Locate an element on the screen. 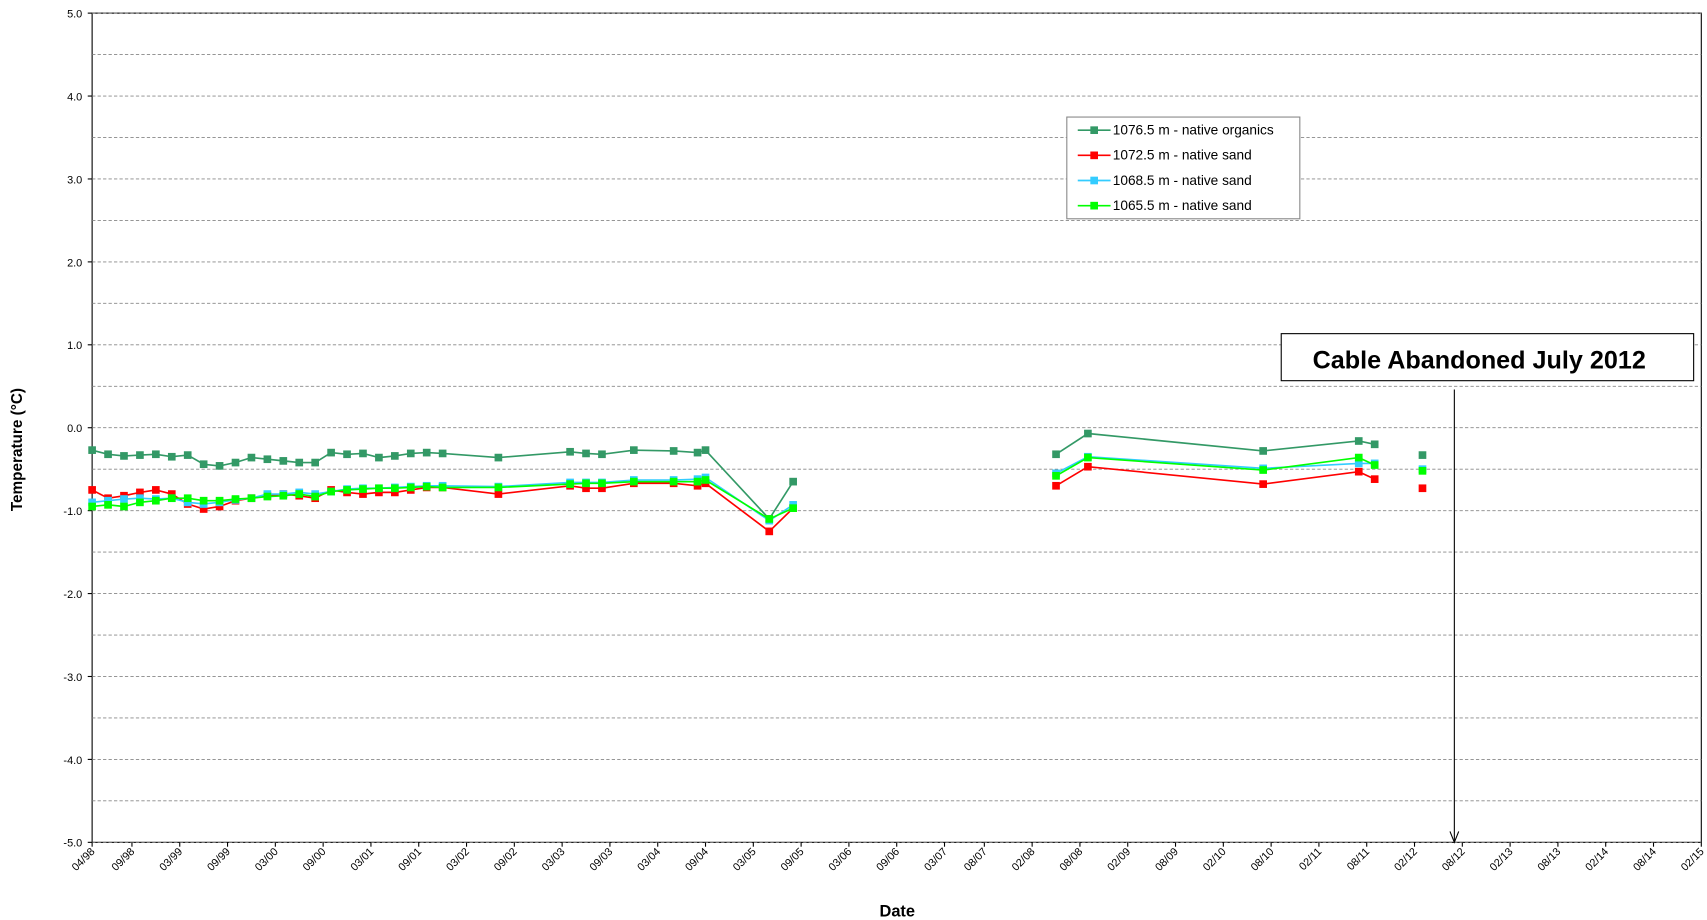  x-tick-label: 09/06 is located at coordinates (888, 860).